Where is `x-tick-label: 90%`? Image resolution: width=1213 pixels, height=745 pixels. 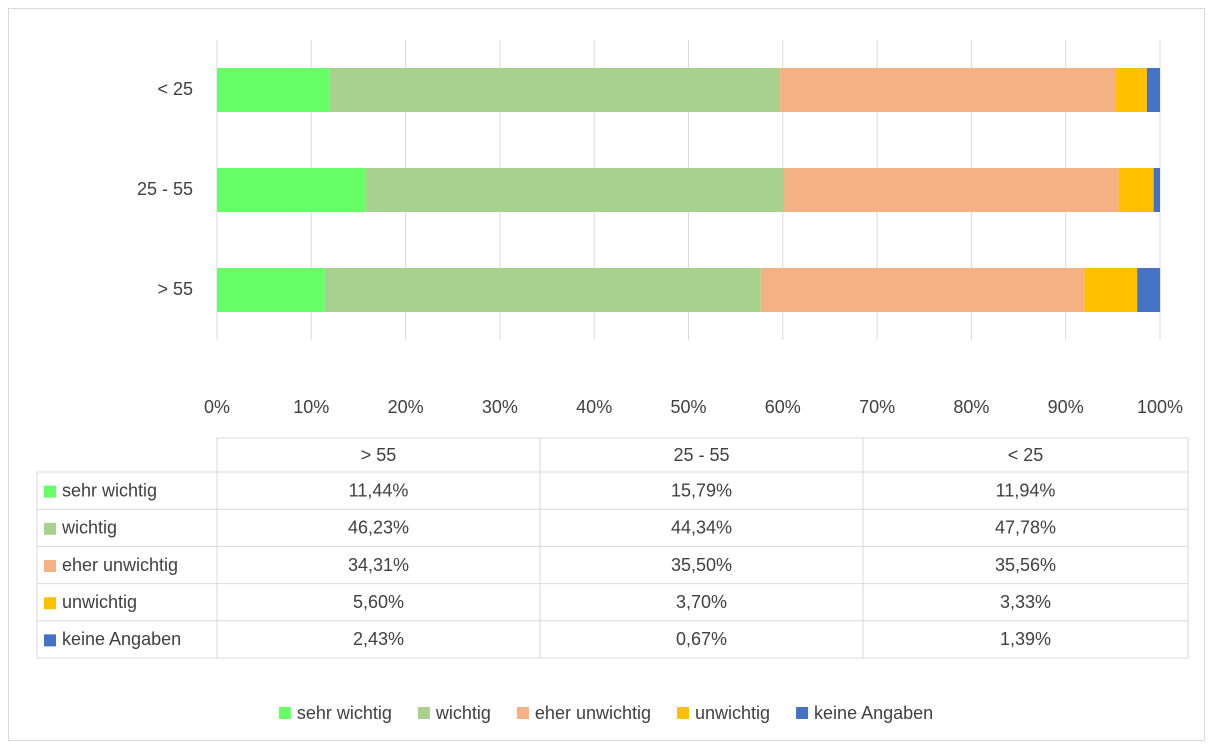
x-tick-label: 90% is located at coordinates (1066, 407).